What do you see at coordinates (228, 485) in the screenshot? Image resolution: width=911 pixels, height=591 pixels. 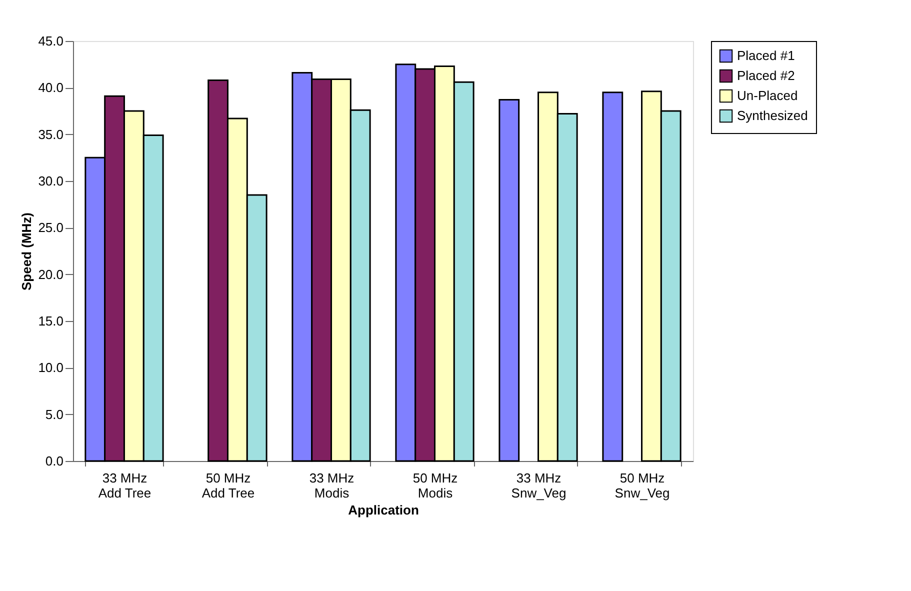 I see `x-tick-label: 50 MHz Add Tree` at bounding box center [228, 485].